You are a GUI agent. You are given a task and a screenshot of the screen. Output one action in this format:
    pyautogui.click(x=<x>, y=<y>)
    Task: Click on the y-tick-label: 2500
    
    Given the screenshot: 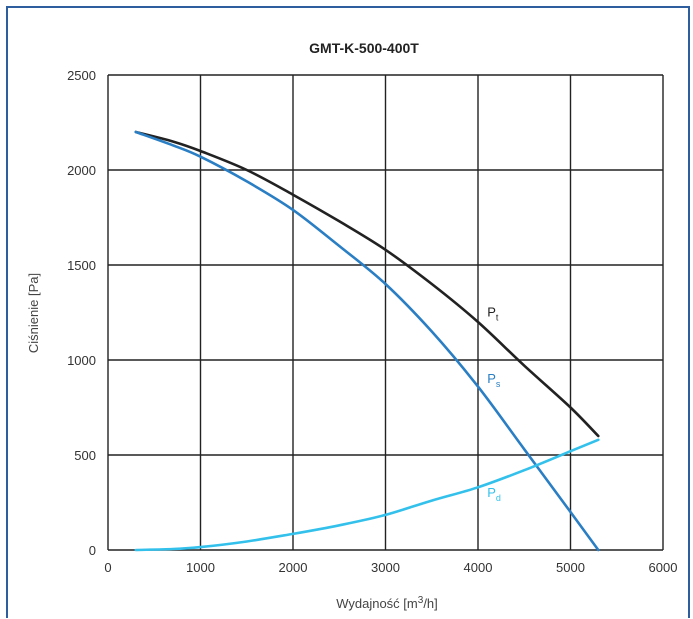 What is the action you would take?
    pyautogui.click(x=81, y=75)
    